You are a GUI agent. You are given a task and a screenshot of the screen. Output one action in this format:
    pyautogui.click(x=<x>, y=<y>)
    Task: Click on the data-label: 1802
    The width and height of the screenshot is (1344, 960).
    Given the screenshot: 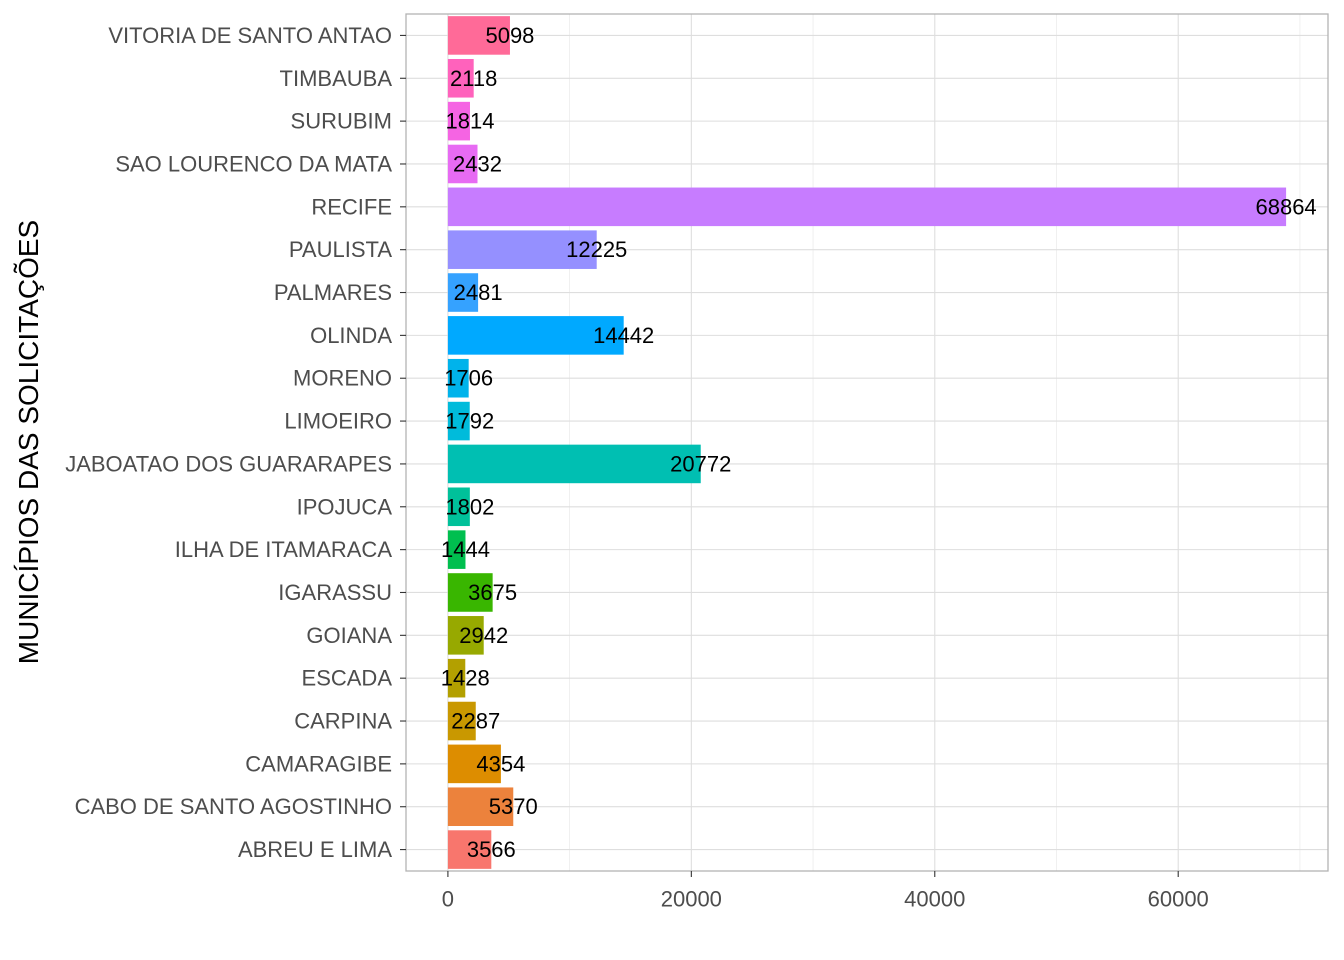 What is the action you would take?
    pyautogui.click(x=469, y=506)
    